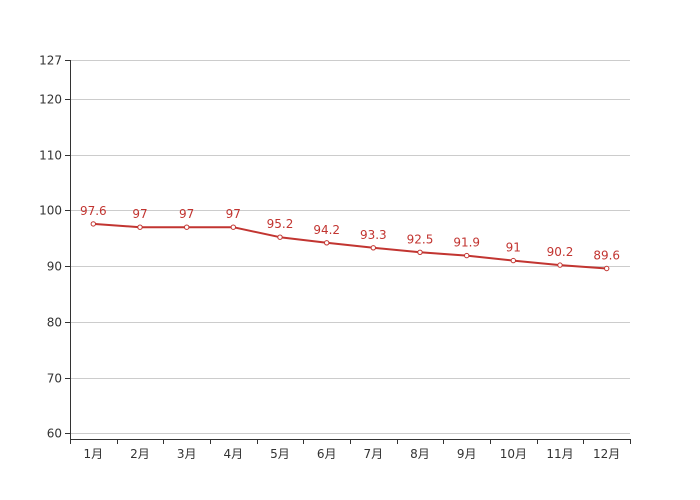 The height and width of the screenshot is (500, 700). I want to click on data-label: 89.6, so click(606, 256).